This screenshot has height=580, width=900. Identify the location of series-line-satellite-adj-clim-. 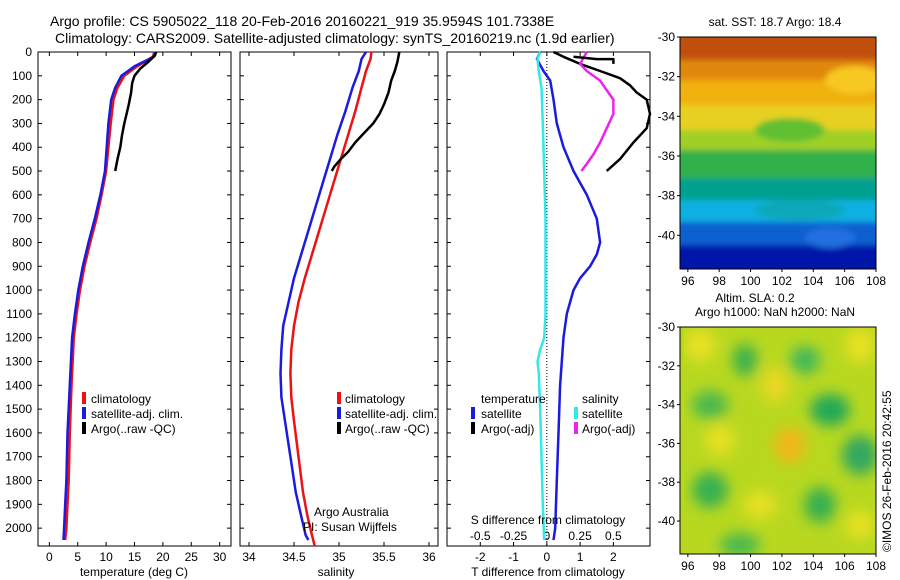
(323, 296).